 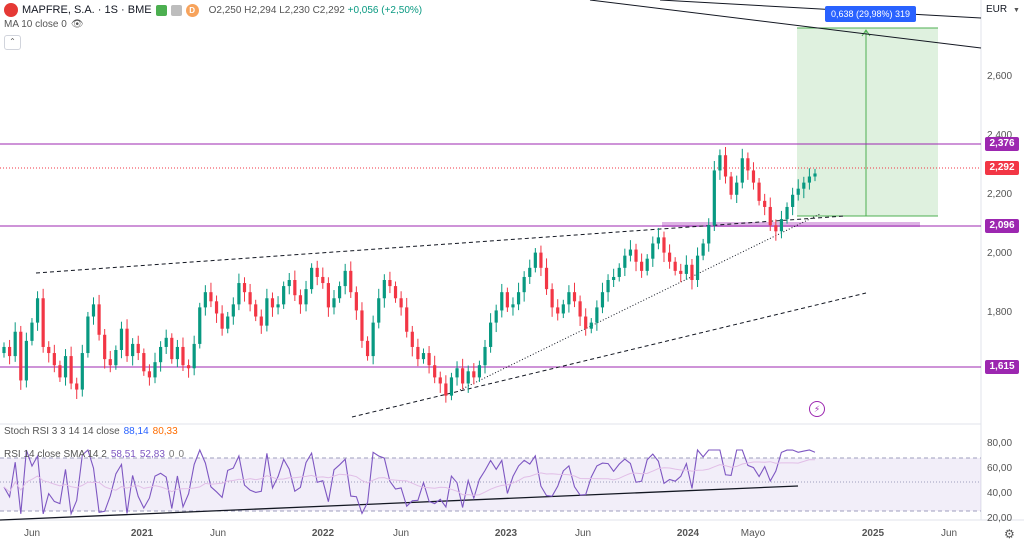 What do you see at coordinates (1002, 226) in the screenshot?
I see `support-price-tag: 2,096` at bounding box center [1002, 226].